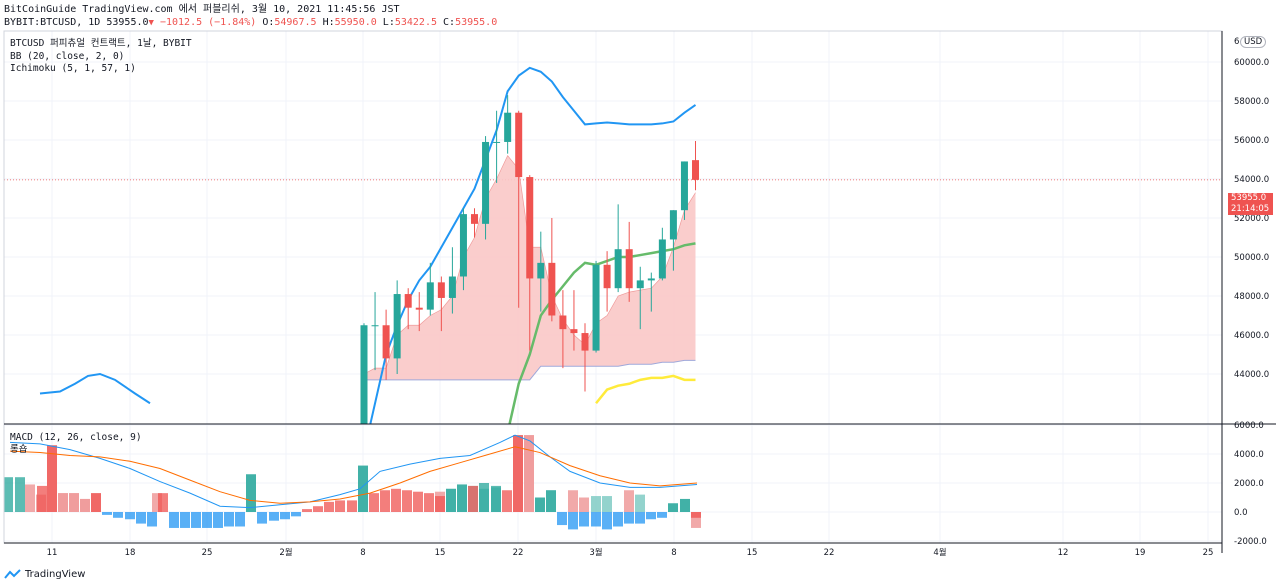  I want to click on price-tick-label: 60000.0, so click(1251, 63).